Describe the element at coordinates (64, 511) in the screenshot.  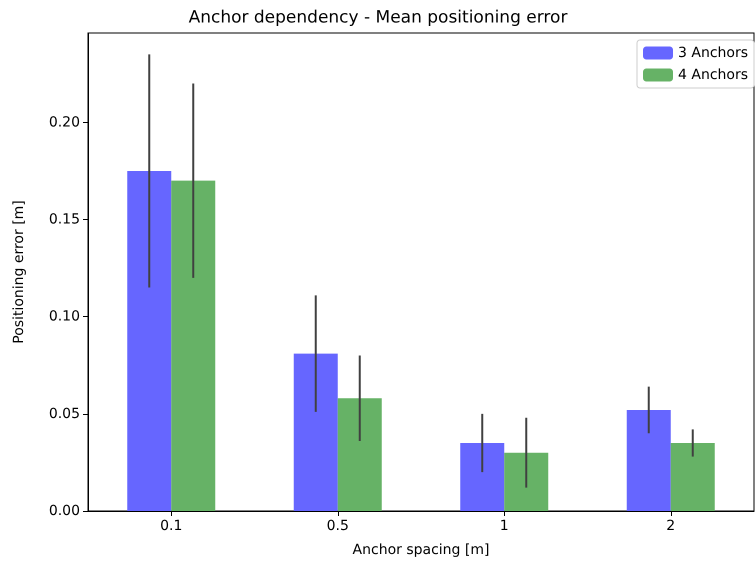
I see `y-tick-label: 0.00` at that location.